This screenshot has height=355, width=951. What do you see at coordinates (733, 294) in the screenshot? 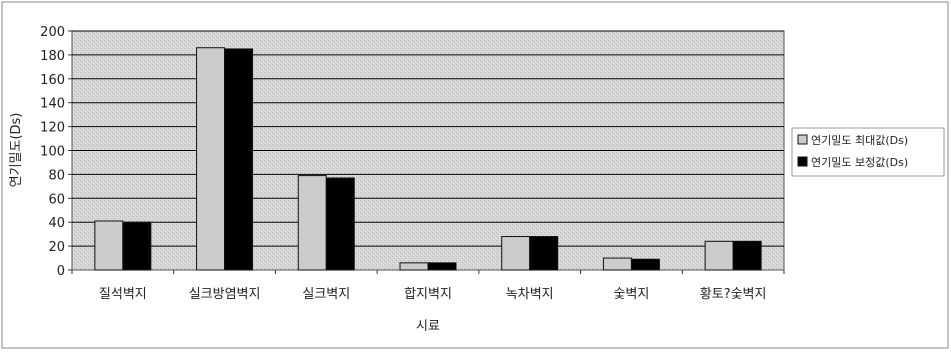
I see `x-tick-label: 황토?숯벽지` at bounding box center [733, 294].